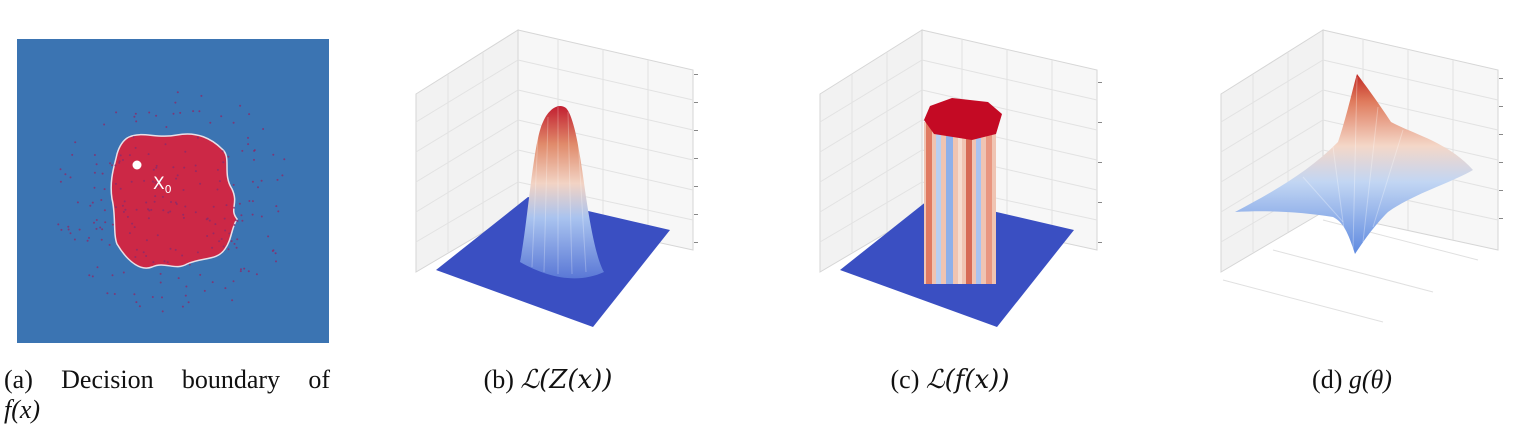 This screenshot has height=429, width=1536. I want to click on x0-point, so click(137, 165).